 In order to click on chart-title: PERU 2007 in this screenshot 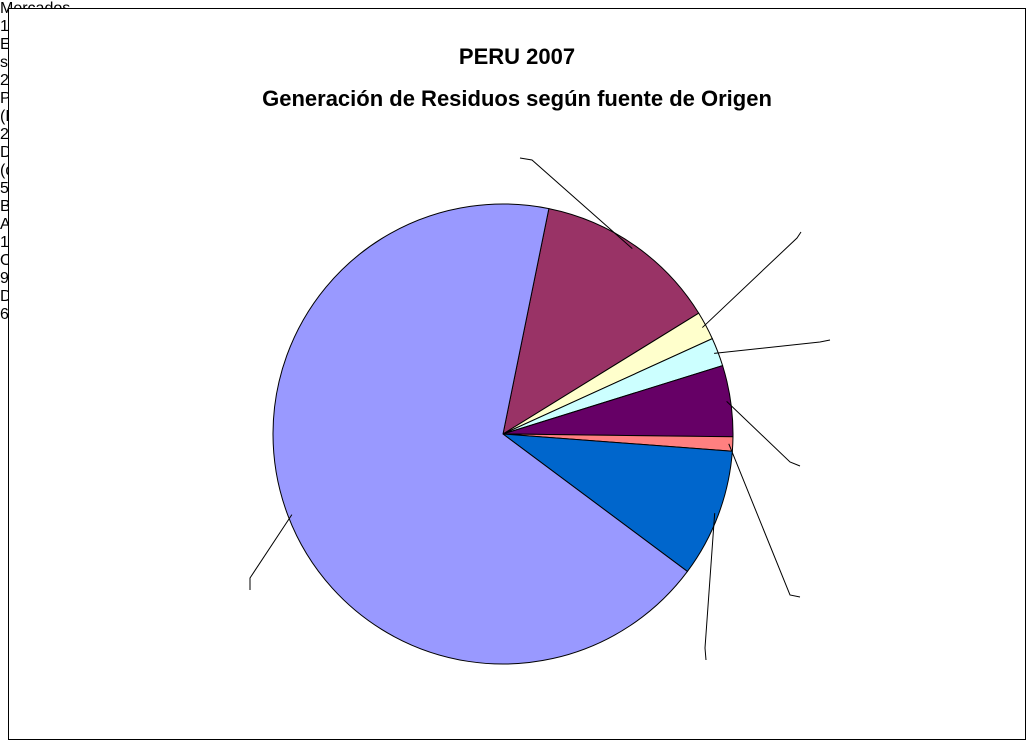, I will do `click(517, 56)`.